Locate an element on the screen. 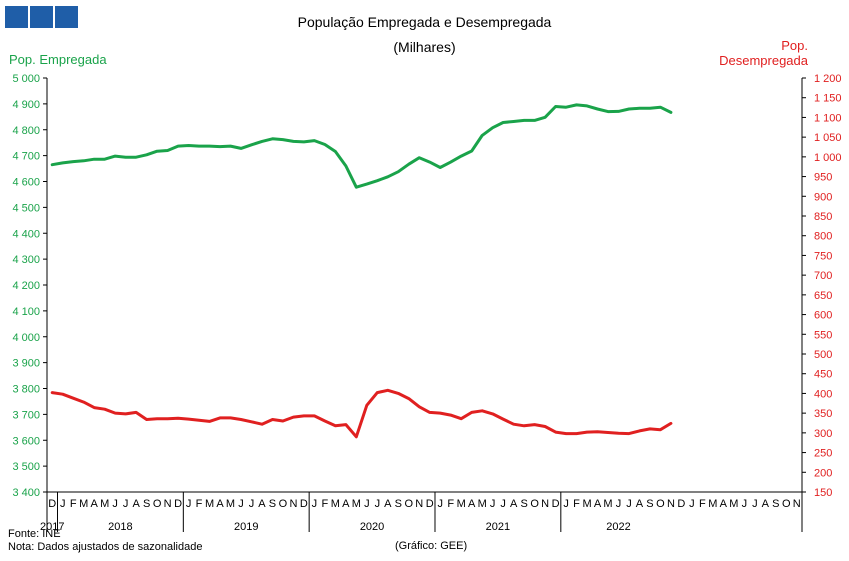 This screenshot has height=561, width=849. left-tick-label: 4 900 is located at coordinates (26, 105).